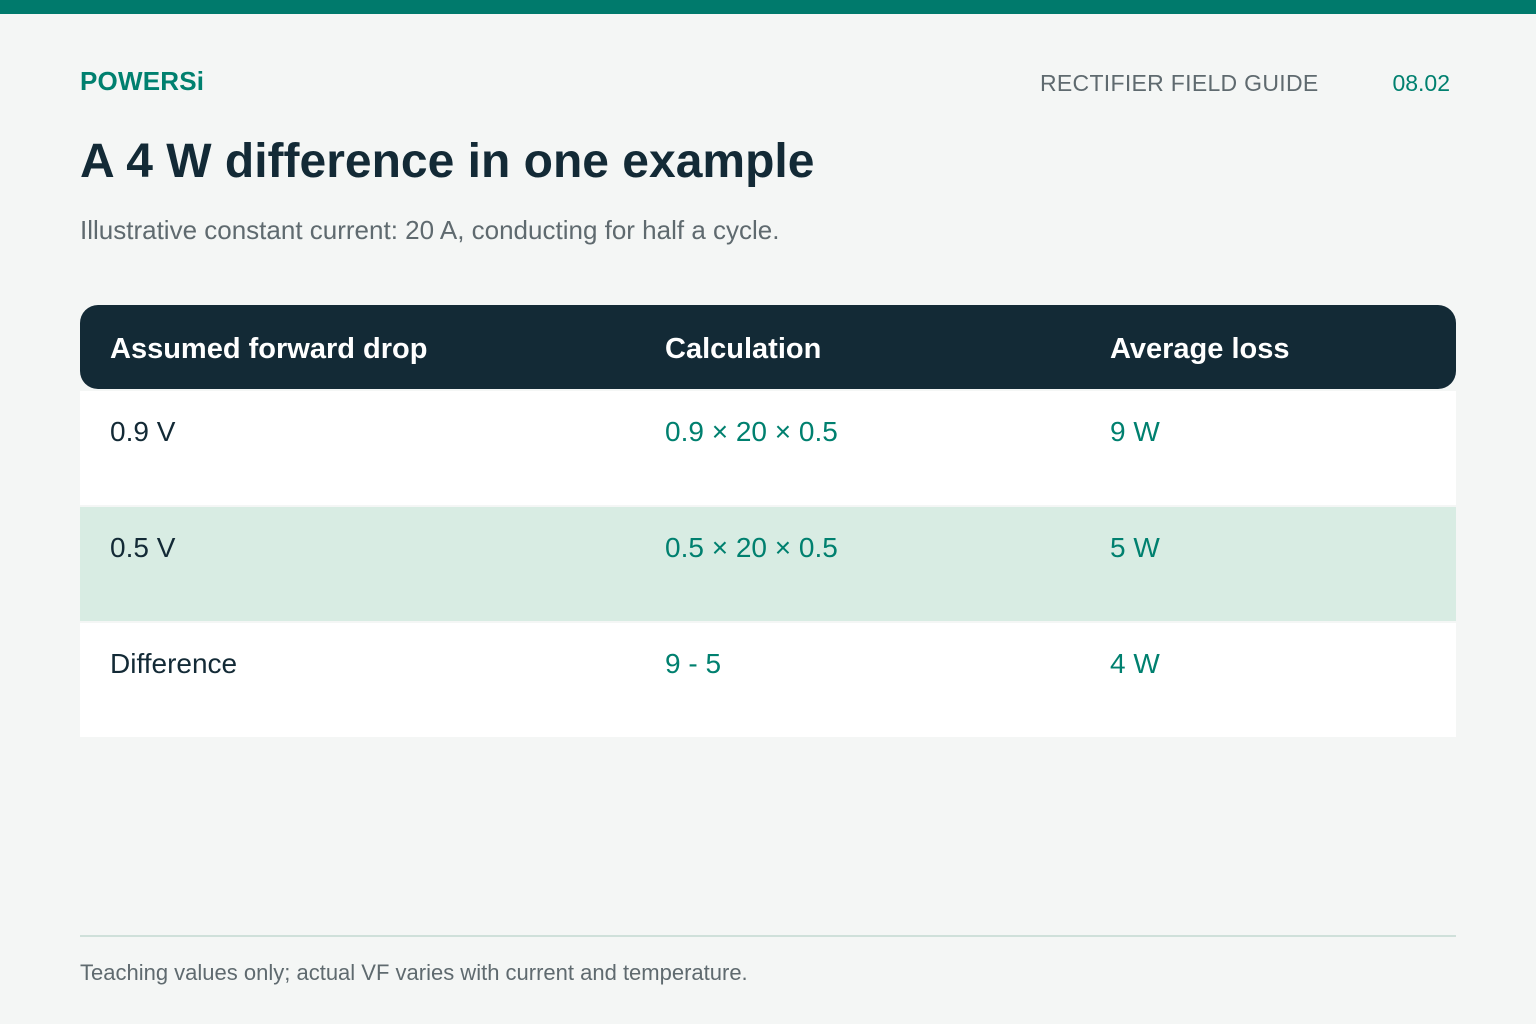 Image resolution: width=1536 pixels, height=1024 pixels. I want to click on table-row: Difference 9 - 5 4 W, so click(768, 680).